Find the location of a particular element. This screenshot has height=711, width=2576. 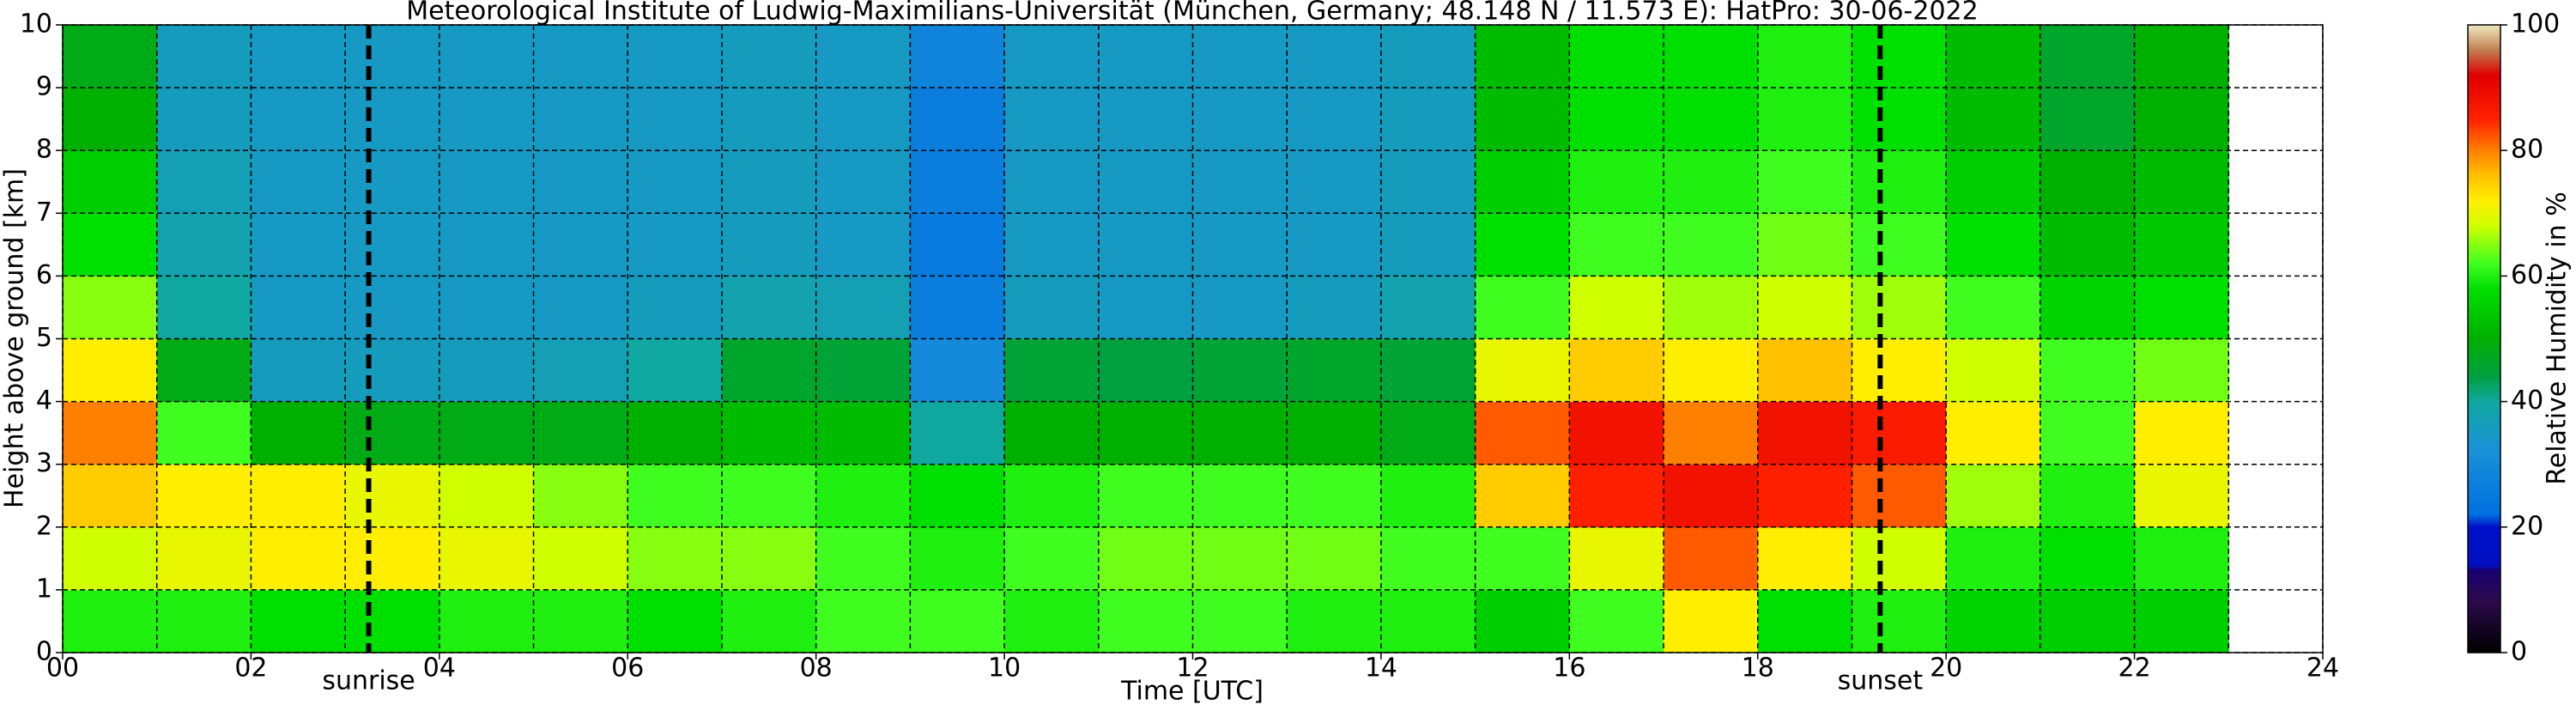

x-axis-label: Time [UTC] is located at coordinates (1192, 692).